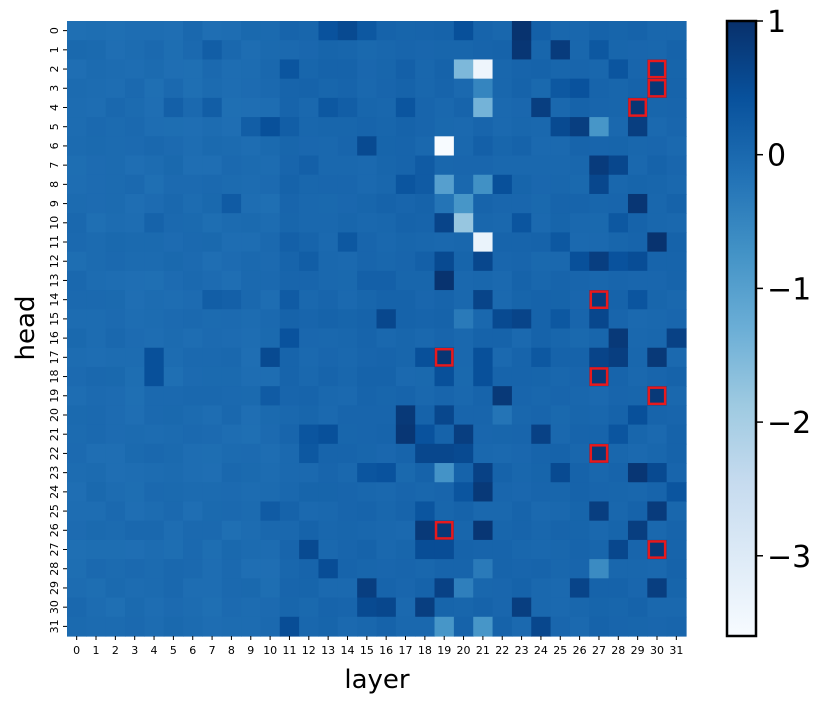 The image size is (821, 704). I want to click on colorbar-tick-label: −3, so click(789, 557).